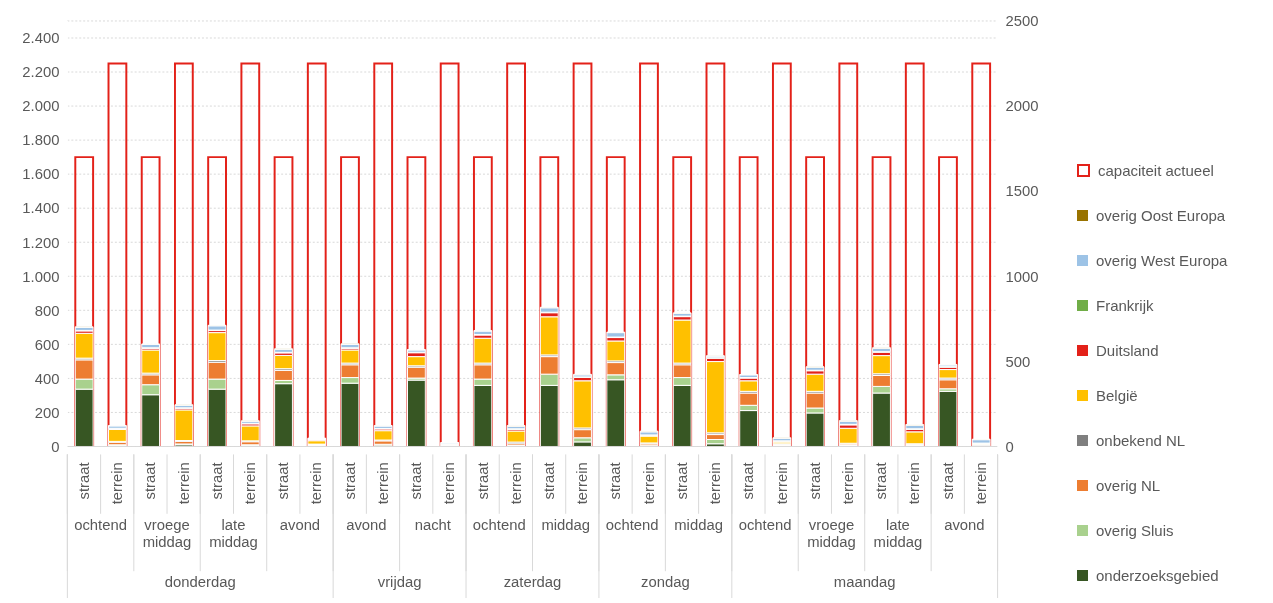 The height and width of the screenshot is (603, 1273). Describe the element at coordinates (1160, 215) in the screenshot. I see `legend-label: overig Oost Europa` at that location.